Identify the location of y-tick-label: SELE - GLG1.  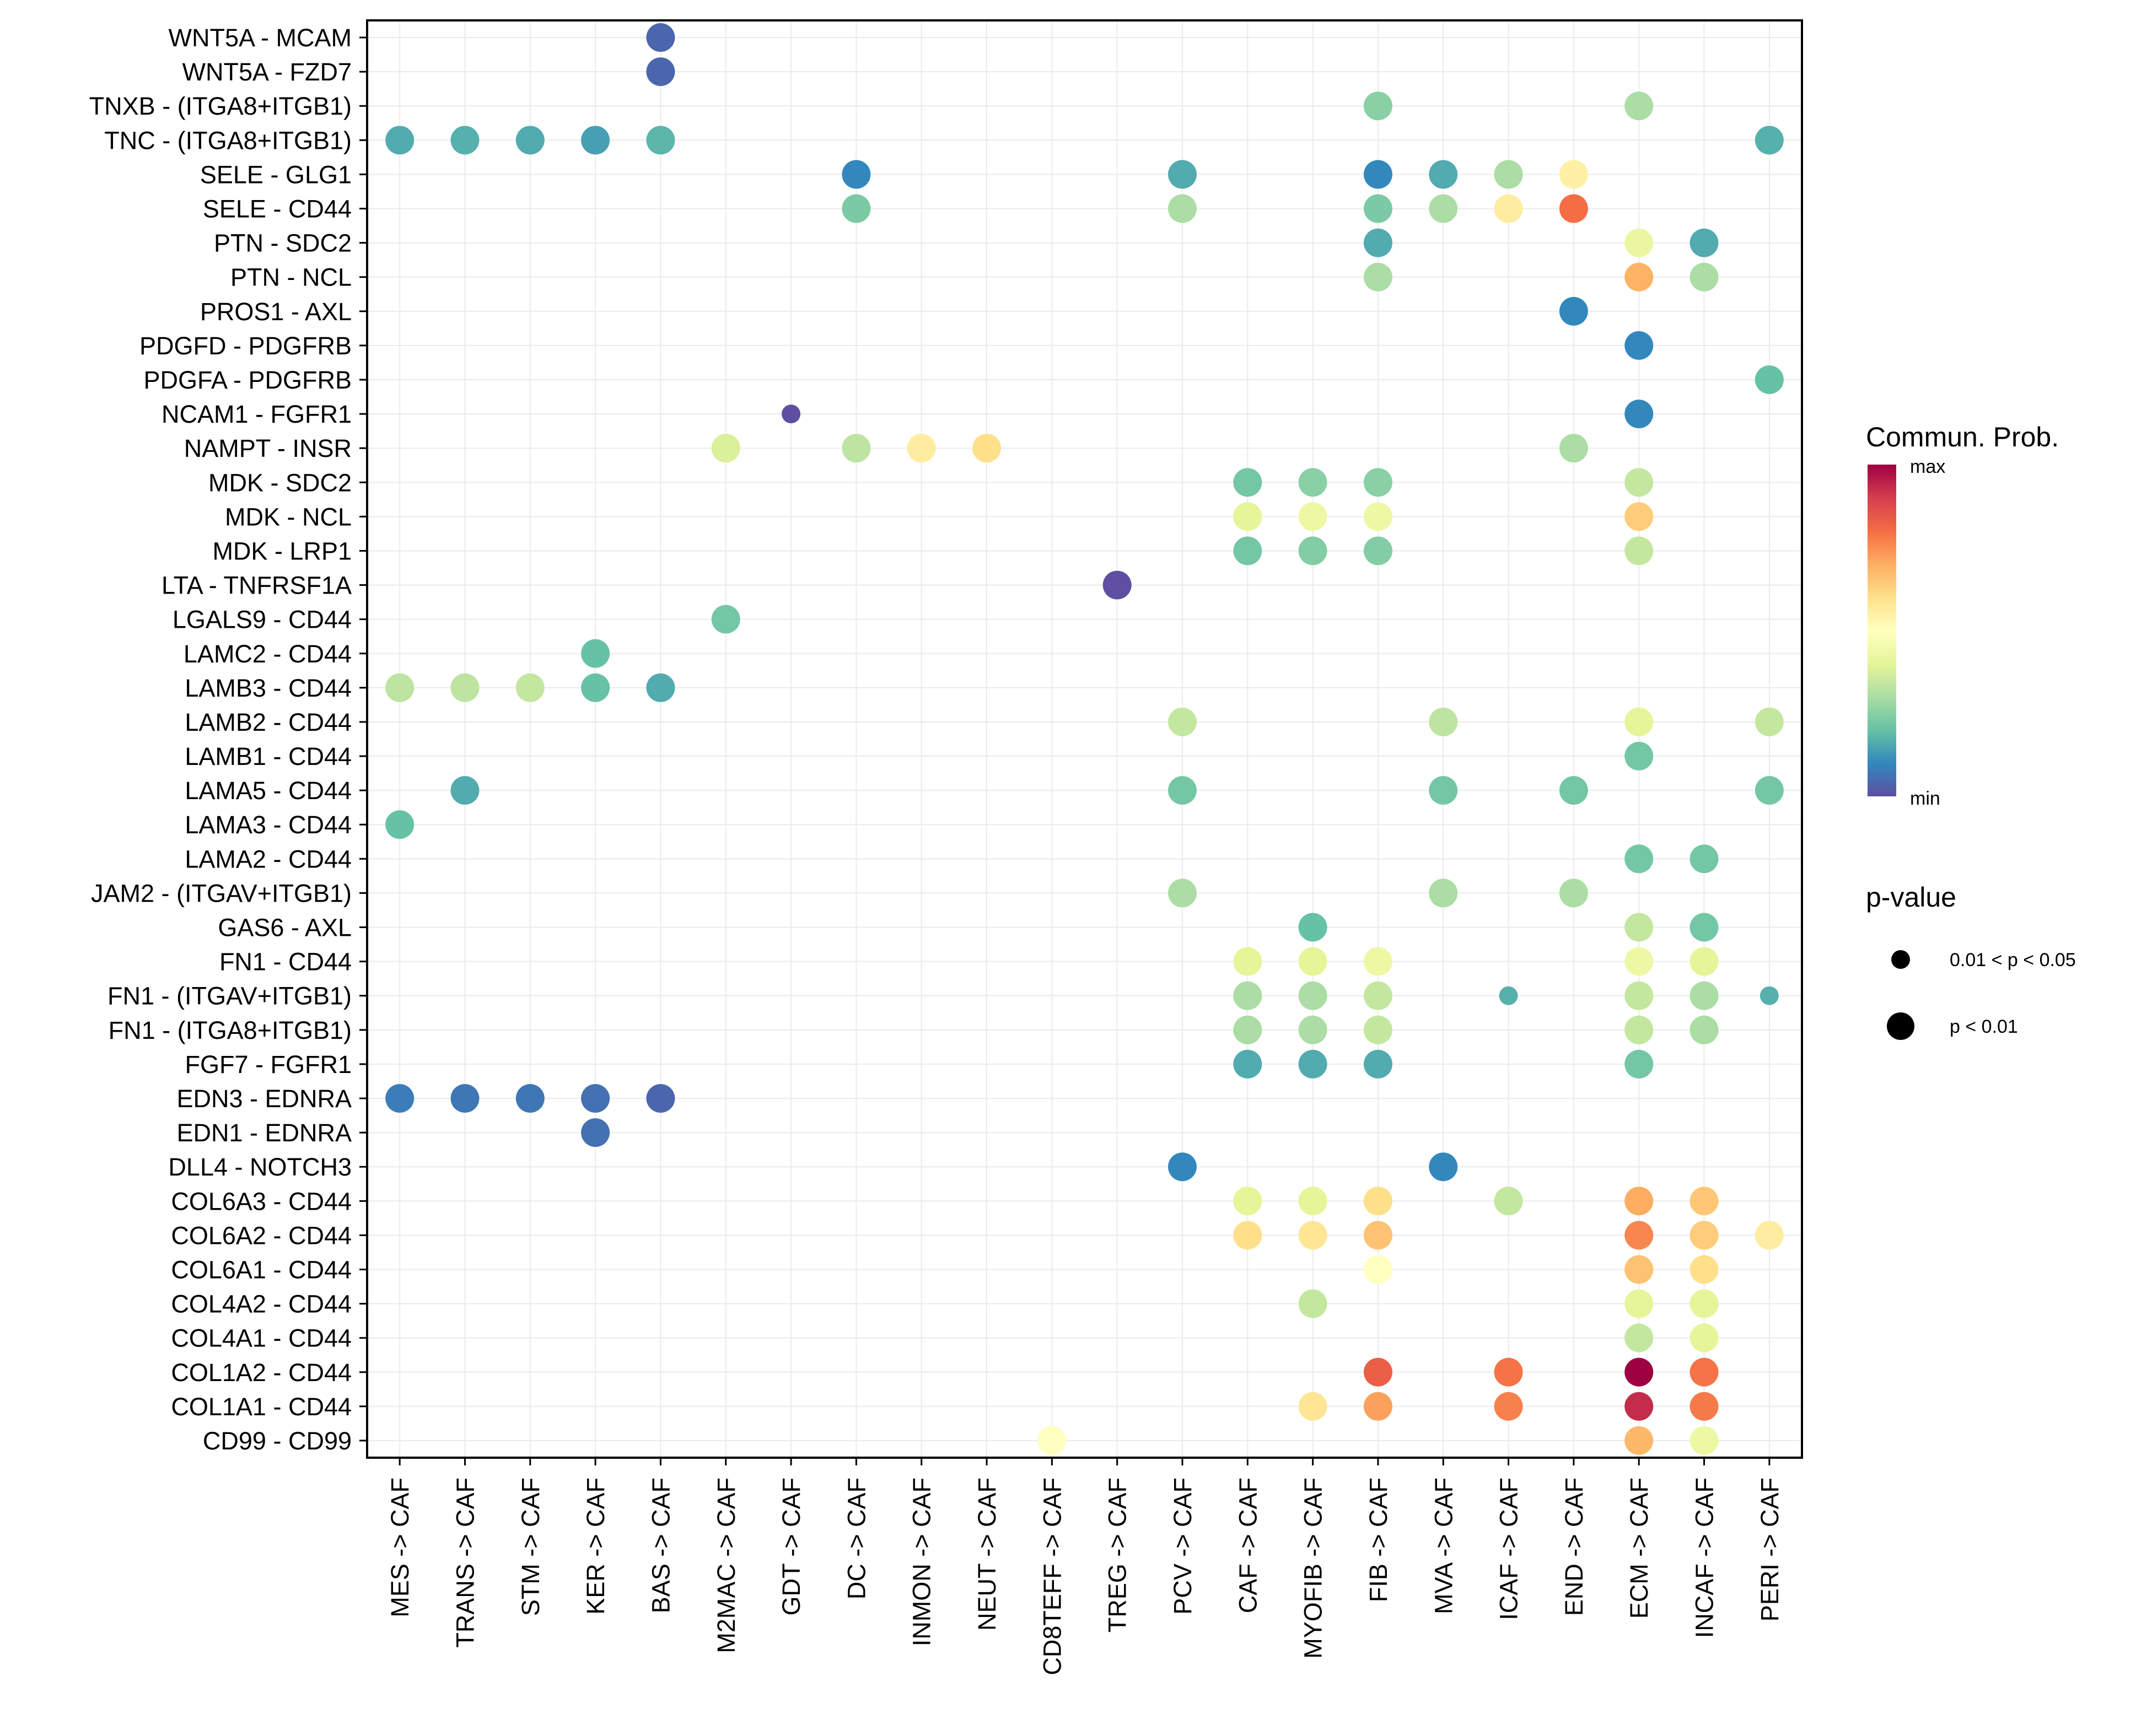
(276, 174).